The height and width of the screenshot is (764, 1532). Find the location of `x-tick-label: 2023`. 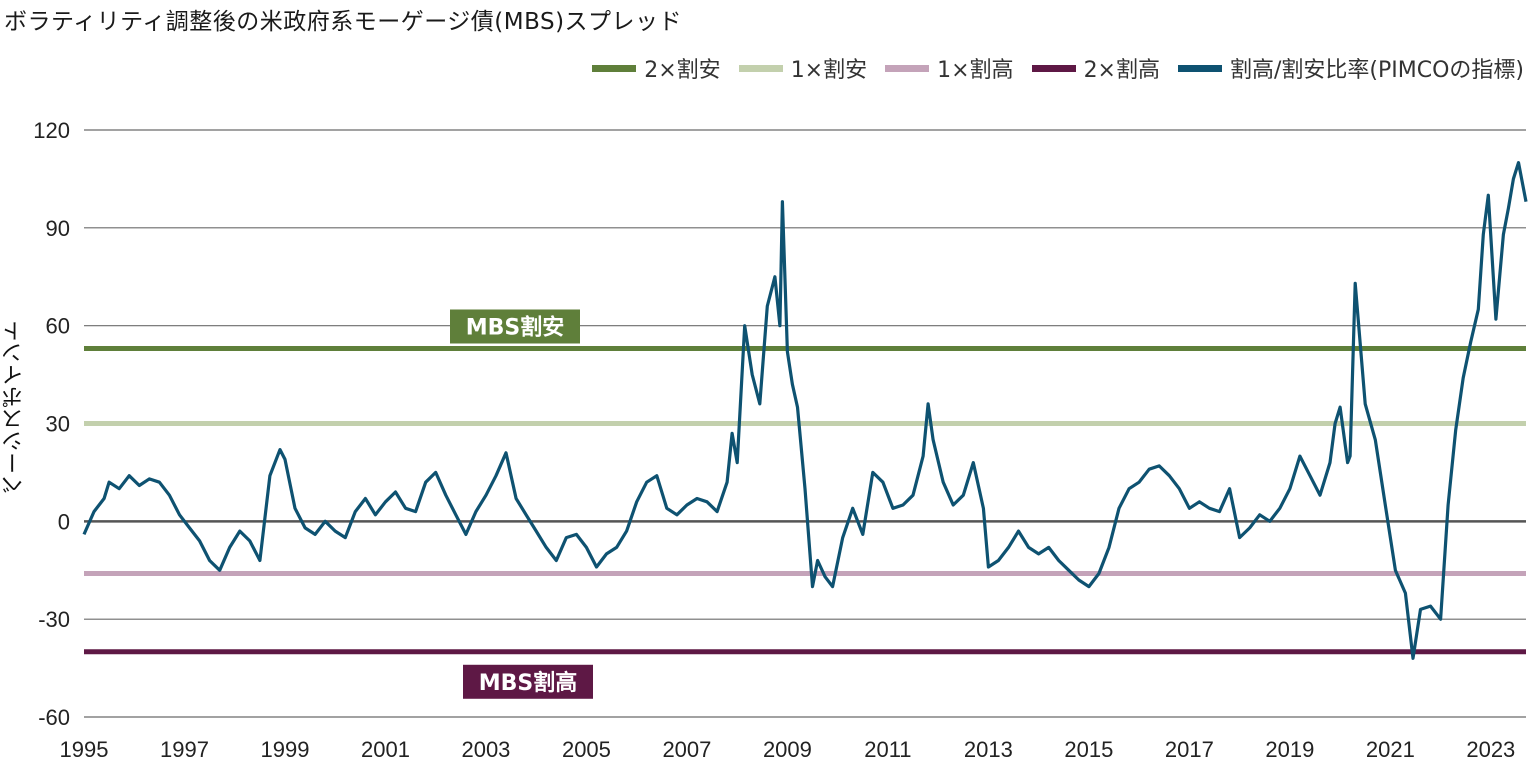

x-tick-label: 2023 is located at coordinates (1490, 749).